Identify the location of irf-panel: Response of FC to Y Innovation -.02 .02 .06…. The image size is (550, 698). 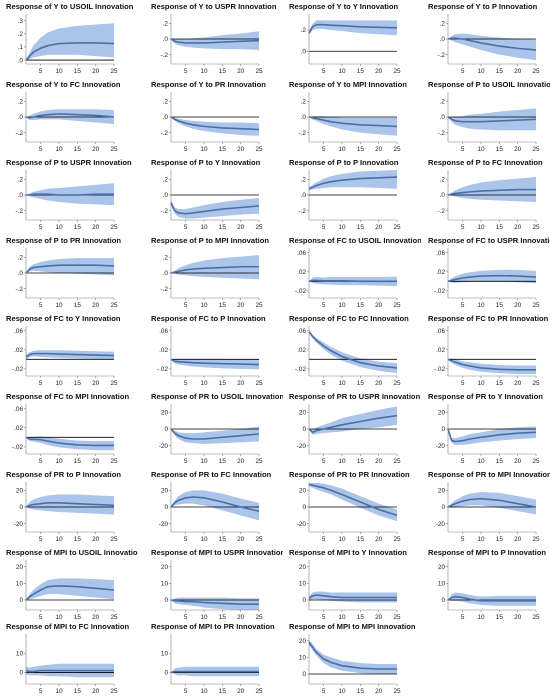
(70, 352).